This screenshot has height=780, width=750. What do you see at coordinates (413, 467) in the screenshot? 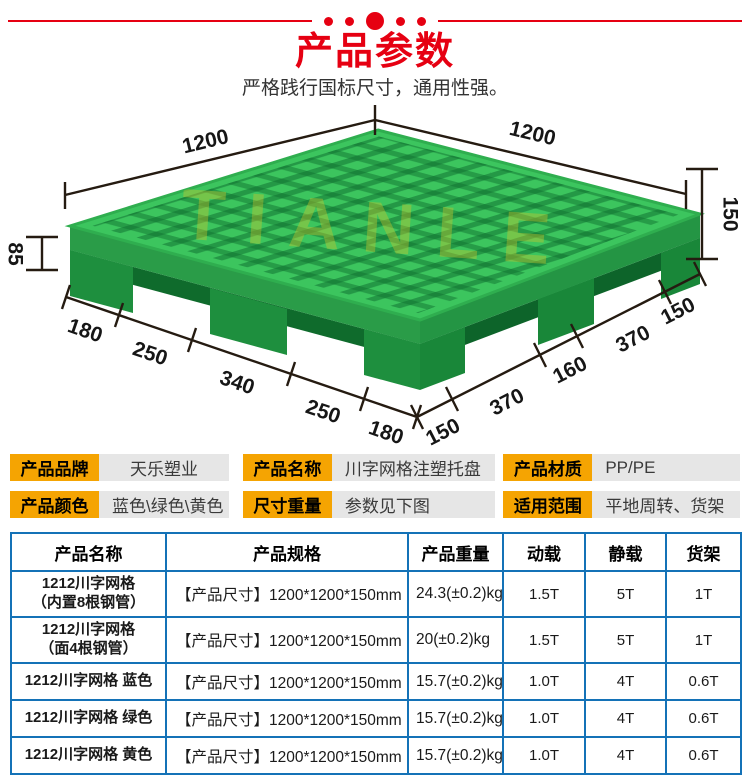
I see `info-product-name-value: 川字网格注塑托盘` at bounding box center [413, 467].